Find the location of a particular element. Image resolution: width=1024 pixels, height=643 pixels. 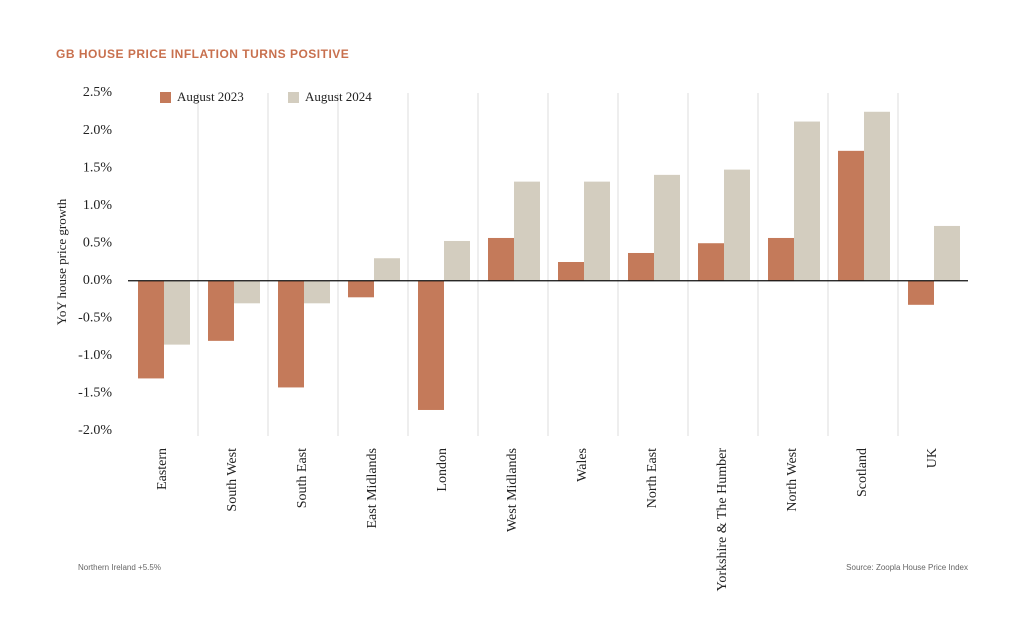

y-tick-label: 2.0% is located at coordinates (98, 130).